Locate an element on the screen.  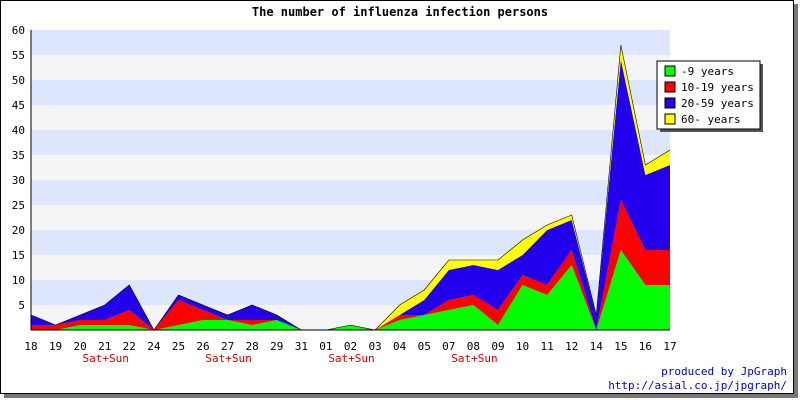
y-tick-label: 35 is located at coordinates (18, 155).